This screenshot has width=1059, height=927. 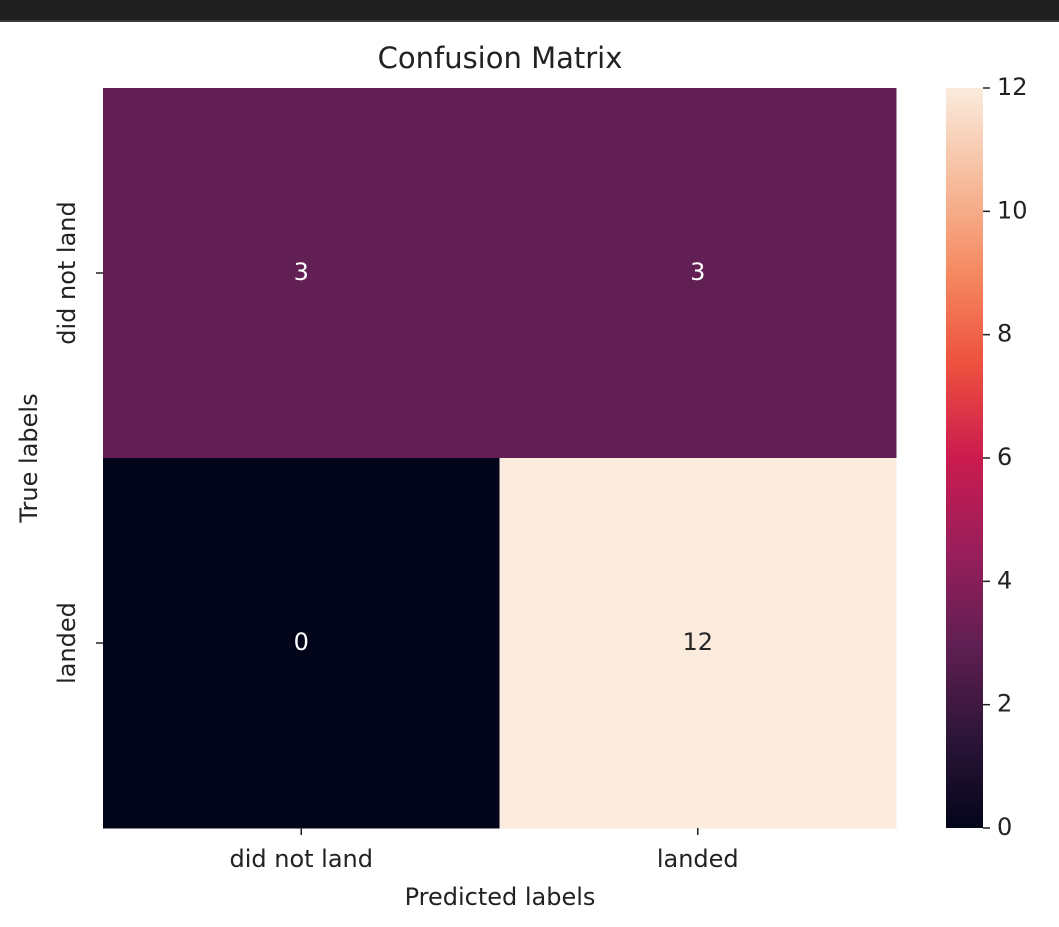 I want to click on cell-label: 12, so click(x=697, y=642).